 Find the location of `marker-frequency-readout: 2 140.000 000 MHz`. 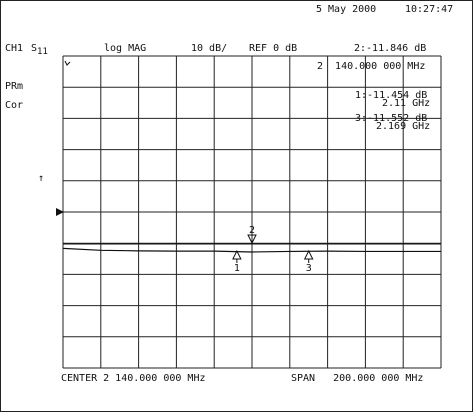

marker-frequency-readout: 2 140.000 000 MHz is located at coordinates (371, 66).